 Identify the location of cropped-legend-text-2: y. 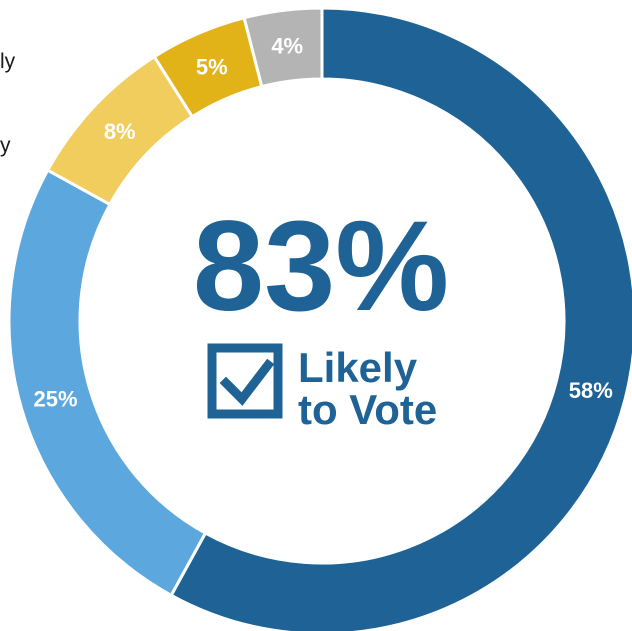
(5, 145).